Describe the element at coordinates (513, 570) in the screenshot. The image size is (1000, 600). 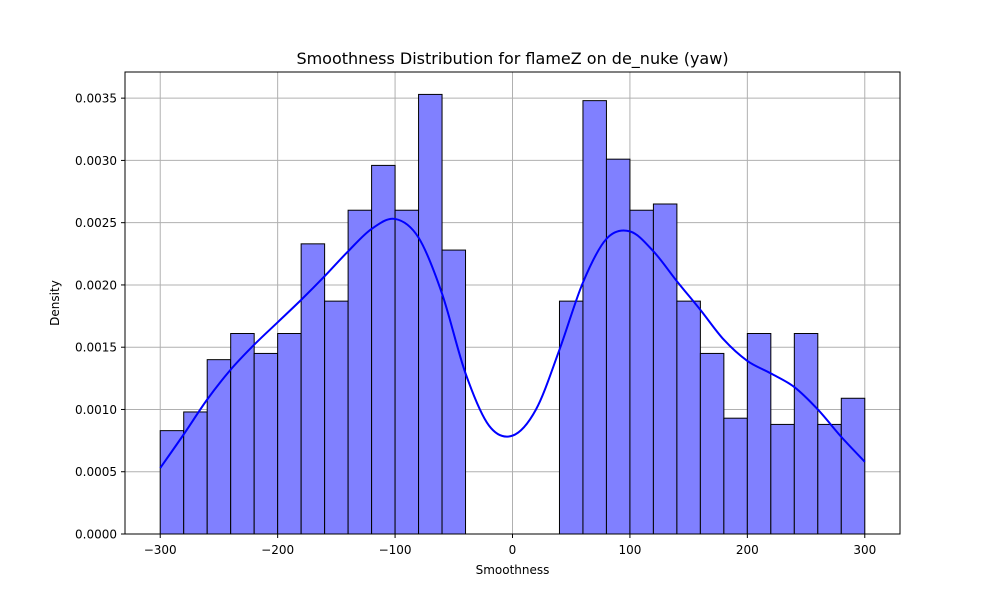
I see `x-axis-label: Smoothness` at that location.